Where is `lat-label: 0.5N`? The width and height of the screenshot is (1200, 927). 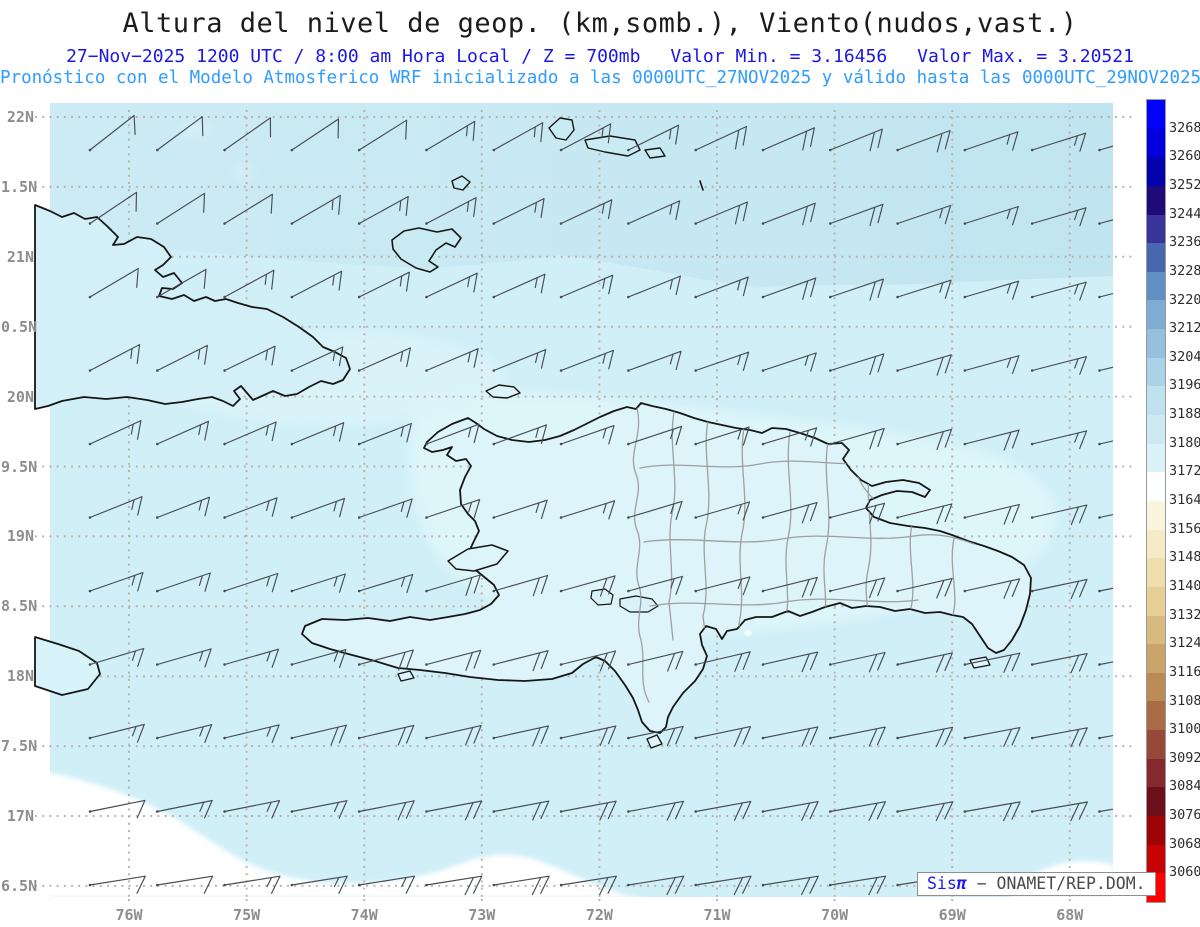 lat-label: 0.5N is located at coordinates (19, 326).